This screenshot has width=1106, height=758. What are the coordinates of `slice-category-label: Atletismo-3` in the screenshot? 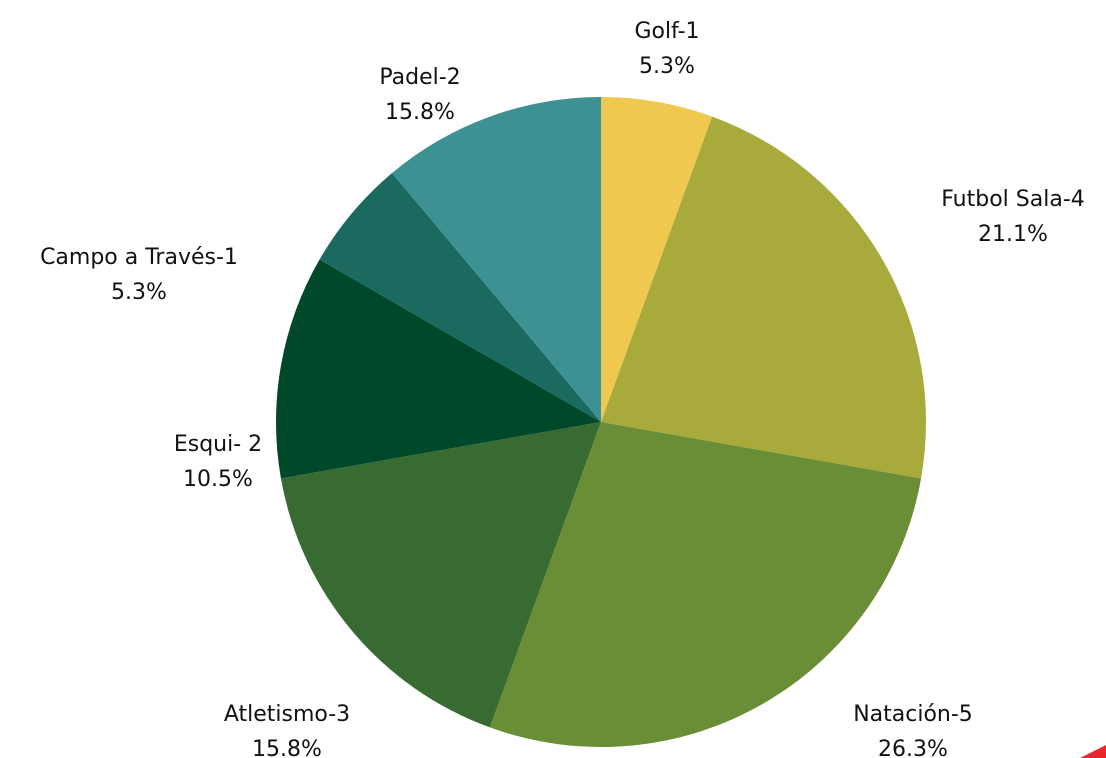 It's located at (287, 714).